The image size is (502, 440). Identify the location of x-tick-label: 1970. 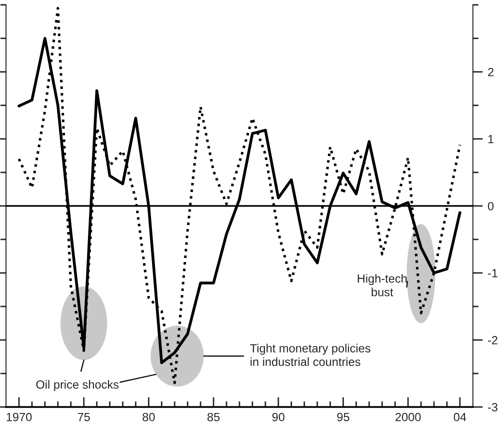
(19, 417).